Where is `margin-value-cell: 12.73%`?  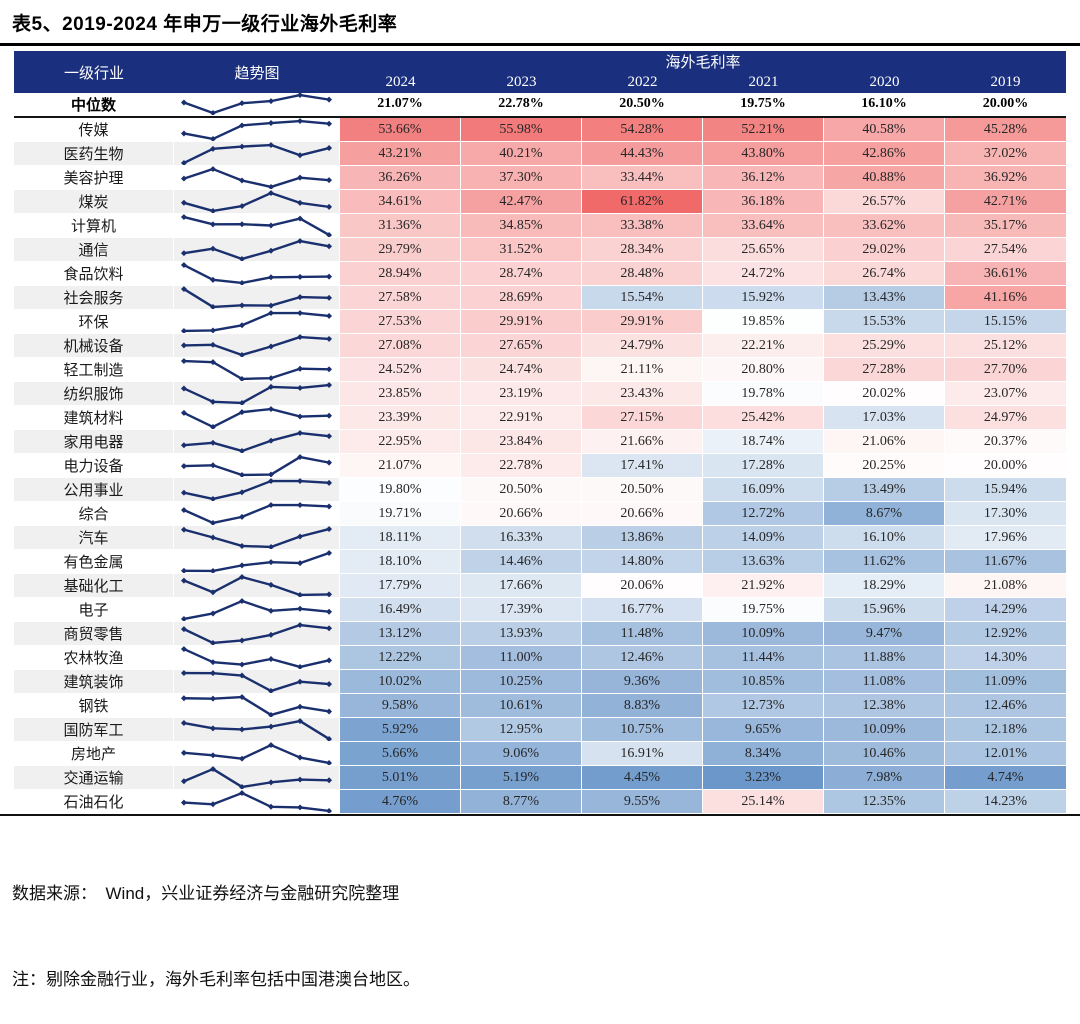 margin-value-cell: 12.73% is located at coordinates (763, 706).